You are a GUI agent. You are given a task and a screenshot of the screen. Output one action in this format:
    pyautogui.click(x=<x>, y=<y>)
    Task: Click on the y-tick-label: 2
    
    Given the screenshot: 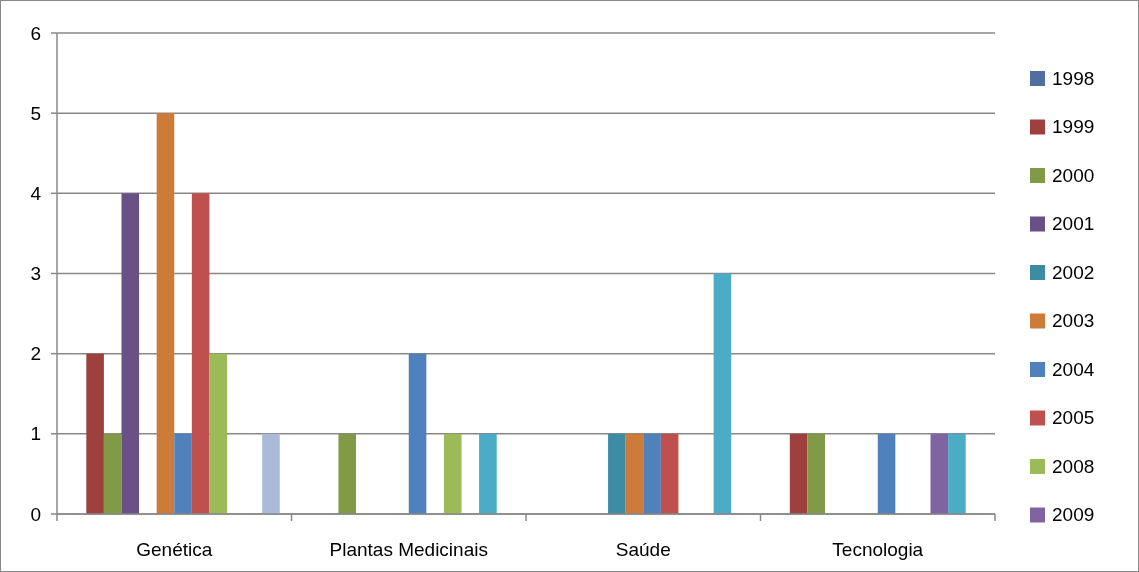 What is the action you would take?
    pyautogui.click(x=35, y=354)
    